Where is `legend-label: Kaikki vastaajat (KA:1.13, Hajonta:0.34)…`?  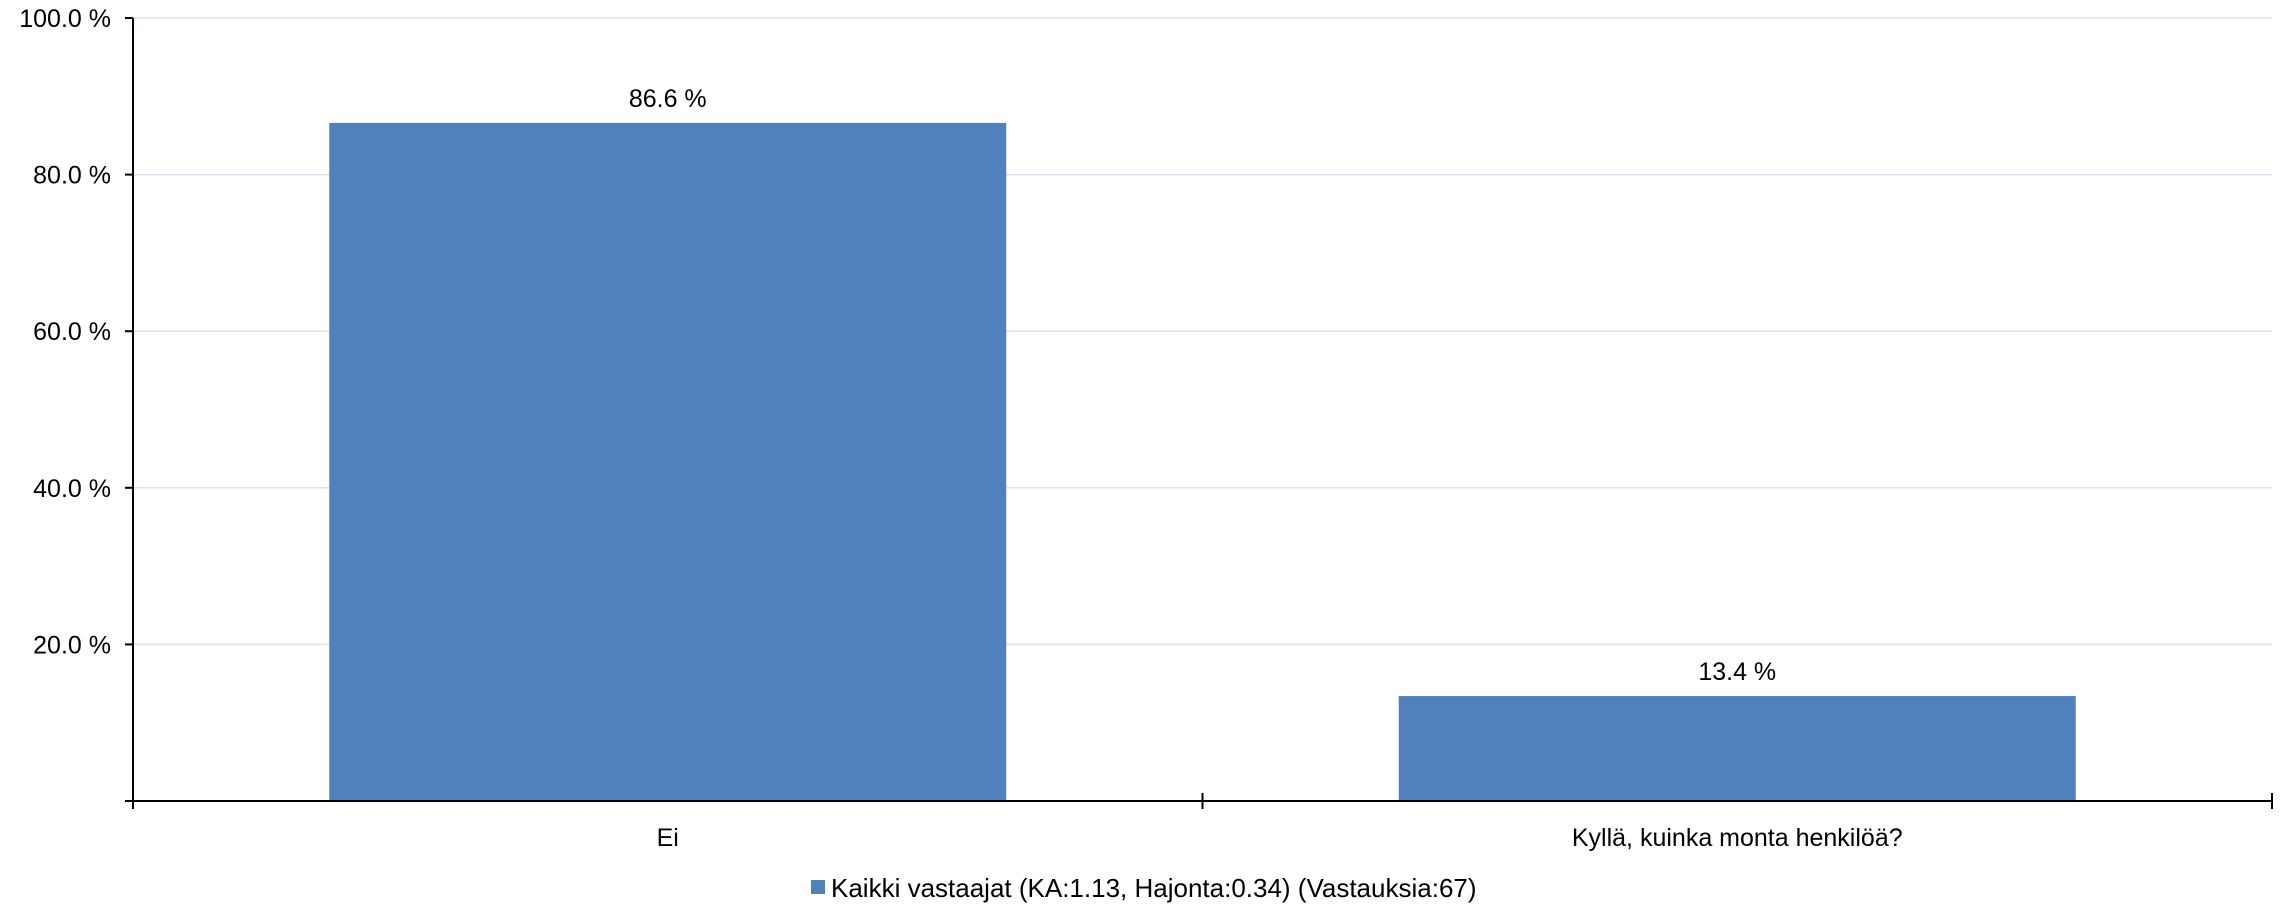
legend-label: Kaikki vastaajat (KA:1.13, Hajonta:0.34)… is located at coordinates (1154, 888).